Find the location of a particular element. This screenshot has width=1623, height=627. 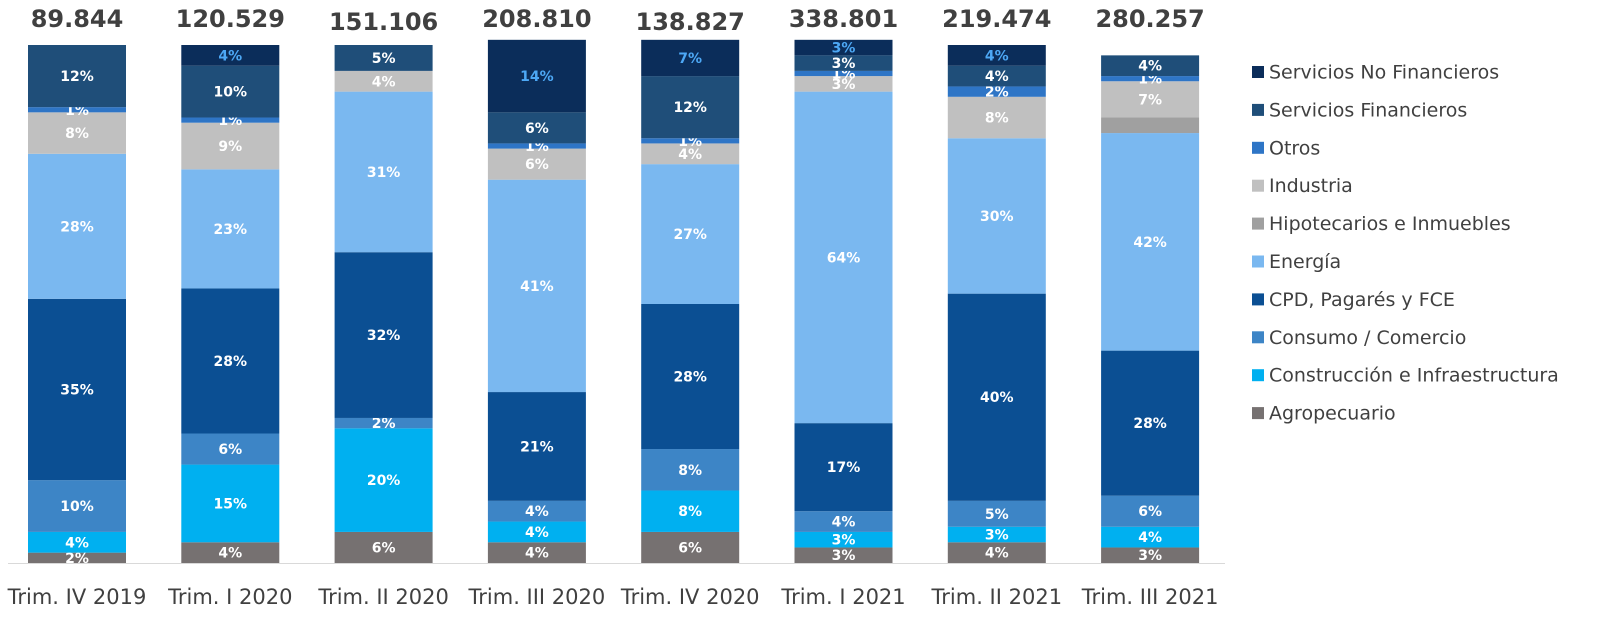

data-label: 5% is located at coordinates (384, 59).